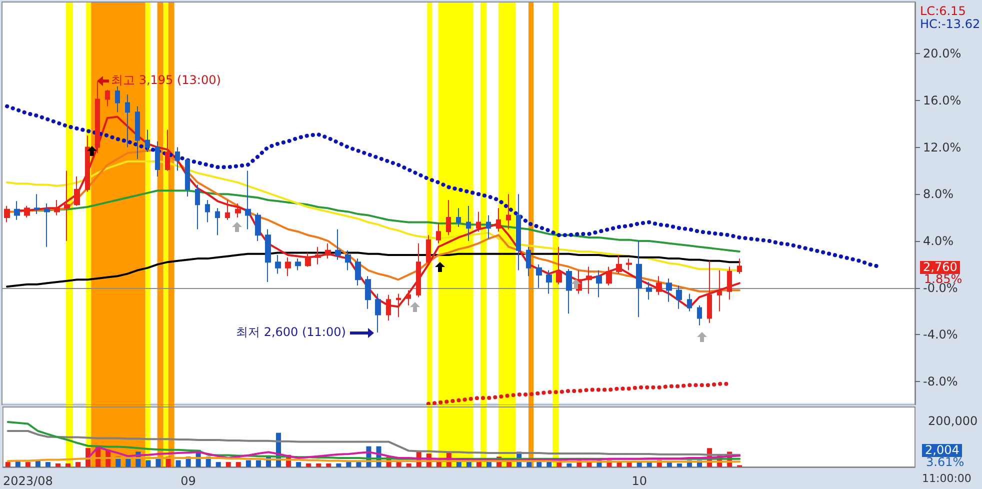 This screenshot has width=982, height=489. What do you see at coordinates (27, 481) in the screenshot?
I see `x-tick-label: 2023/08` at bounding box center [27, 481].